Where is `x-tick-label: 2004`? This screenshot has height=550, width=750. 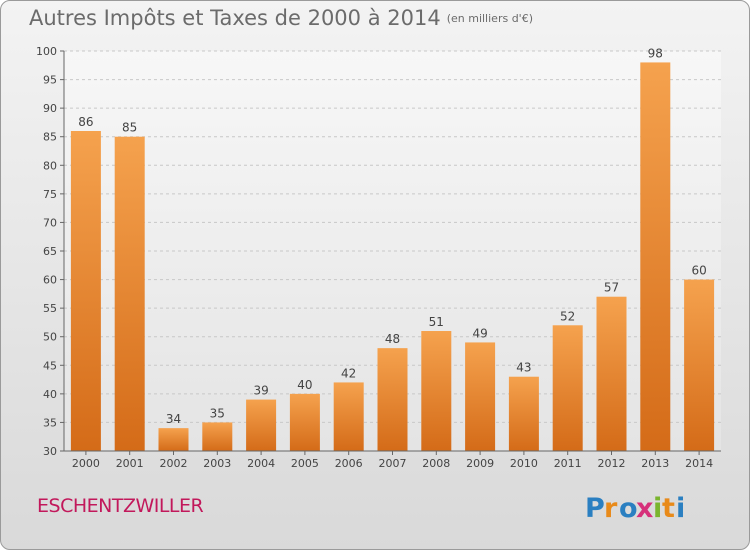 x-tick-label: 2004 is located at coordinates (261, 463).